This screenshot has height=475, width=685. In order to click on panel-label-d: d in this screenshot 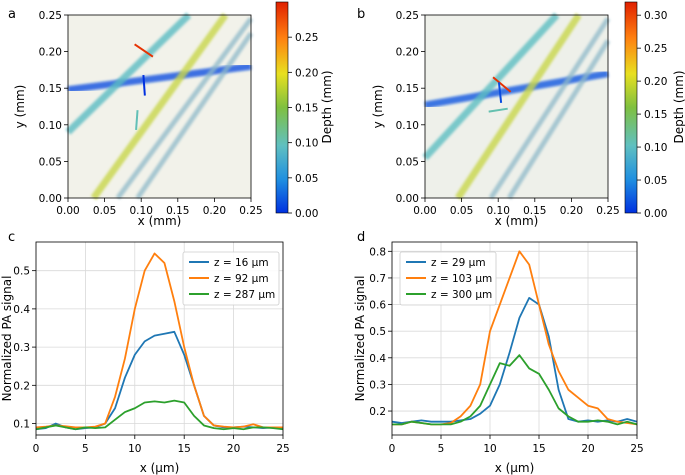, I will do `click(361, 237)`.